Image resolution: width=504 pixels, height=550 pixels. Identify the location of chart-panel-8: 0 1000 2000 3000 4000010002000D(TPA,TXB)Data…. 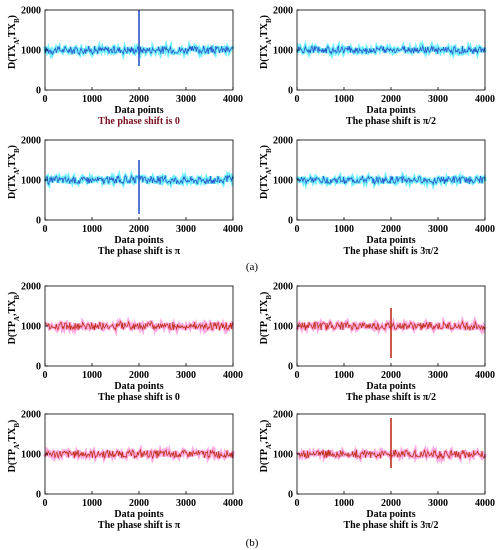
(377, 471).